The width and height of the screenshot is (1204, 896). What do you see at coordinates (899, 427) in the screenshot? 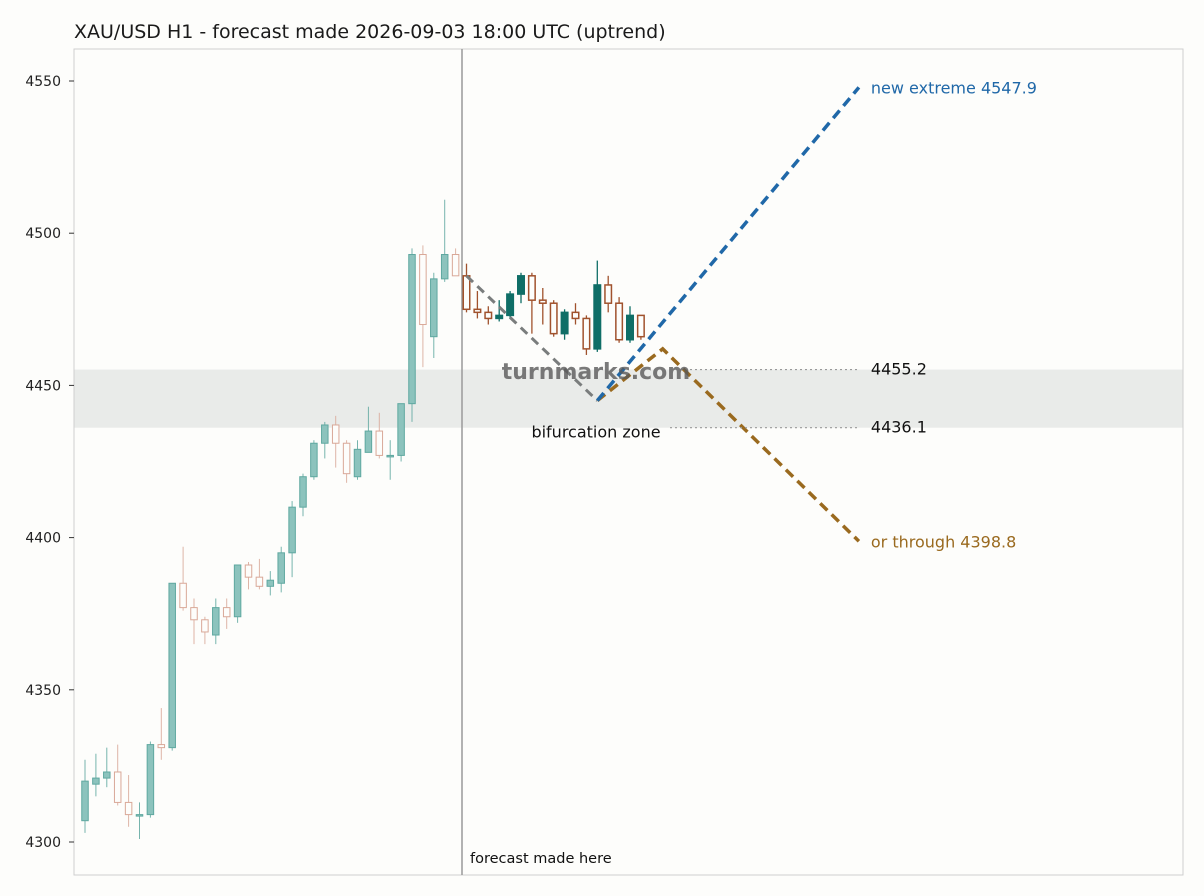
I see `zone-low-label: 4436.1` at bounding box center [899, 427].